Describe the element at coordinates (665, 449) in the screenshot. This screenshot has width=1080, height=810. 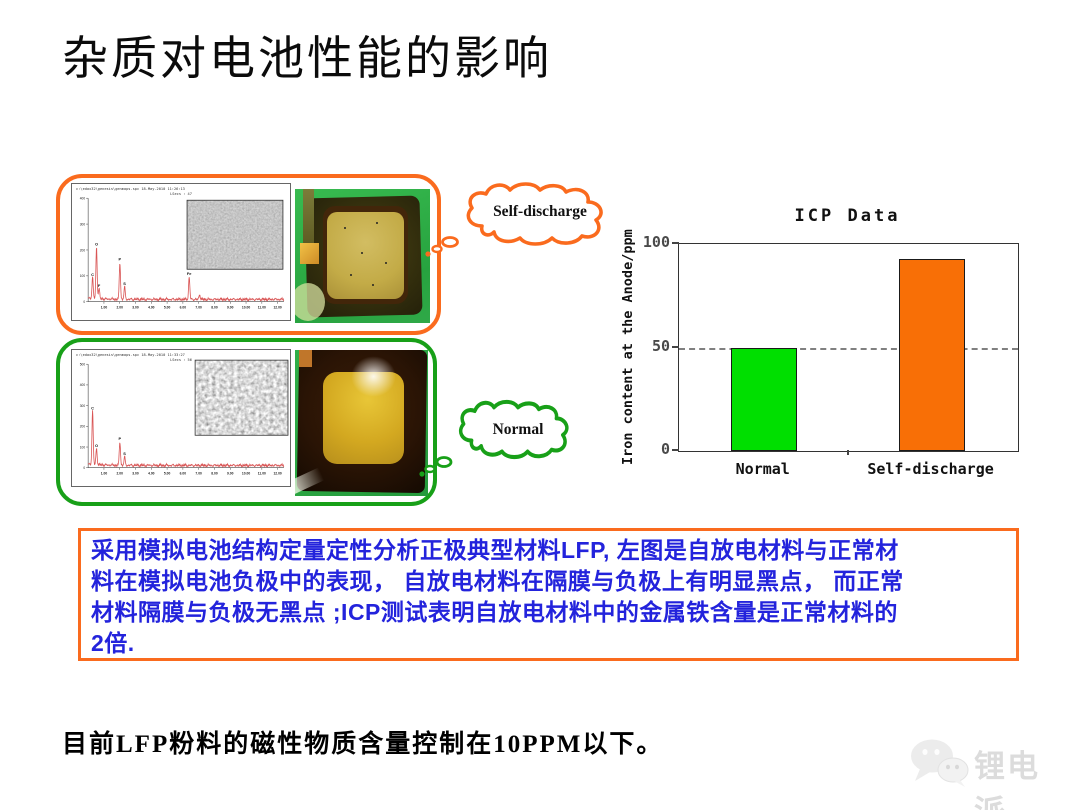
I see `y-tick-label-0: 0` at that location.